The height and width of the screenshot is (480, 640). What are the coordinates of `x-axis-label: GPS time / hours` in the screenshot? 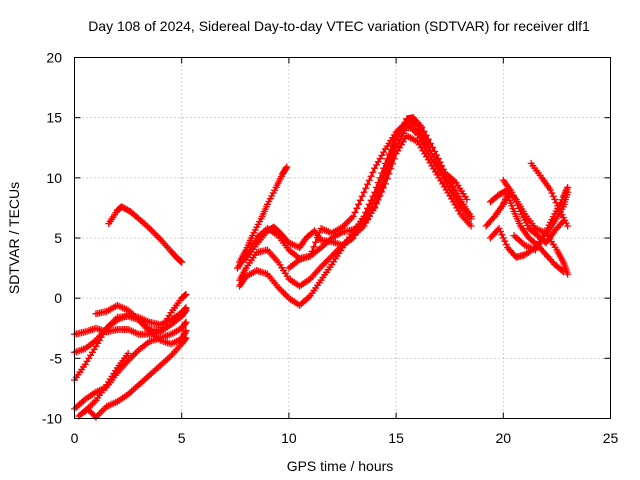 It's located at (340, 466).